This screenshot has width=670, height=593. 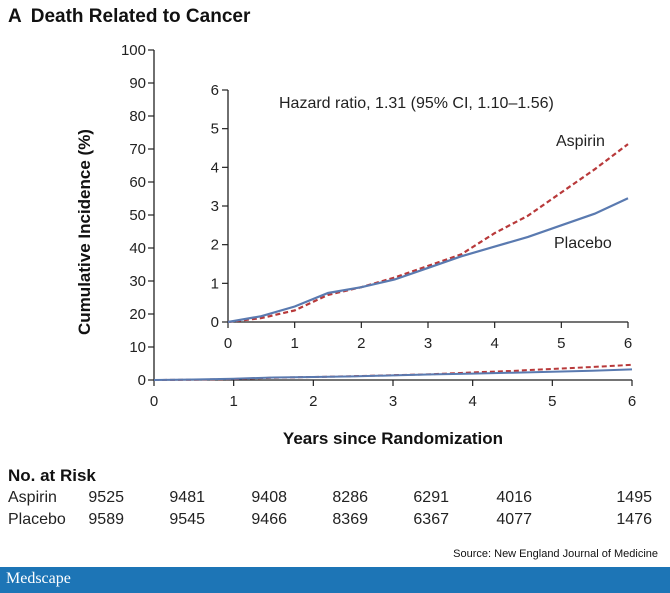 What do you see at coordinates (187, 519) in the screenshot?
I see `risk-cell: 9545` at bounding box center [187, 519].